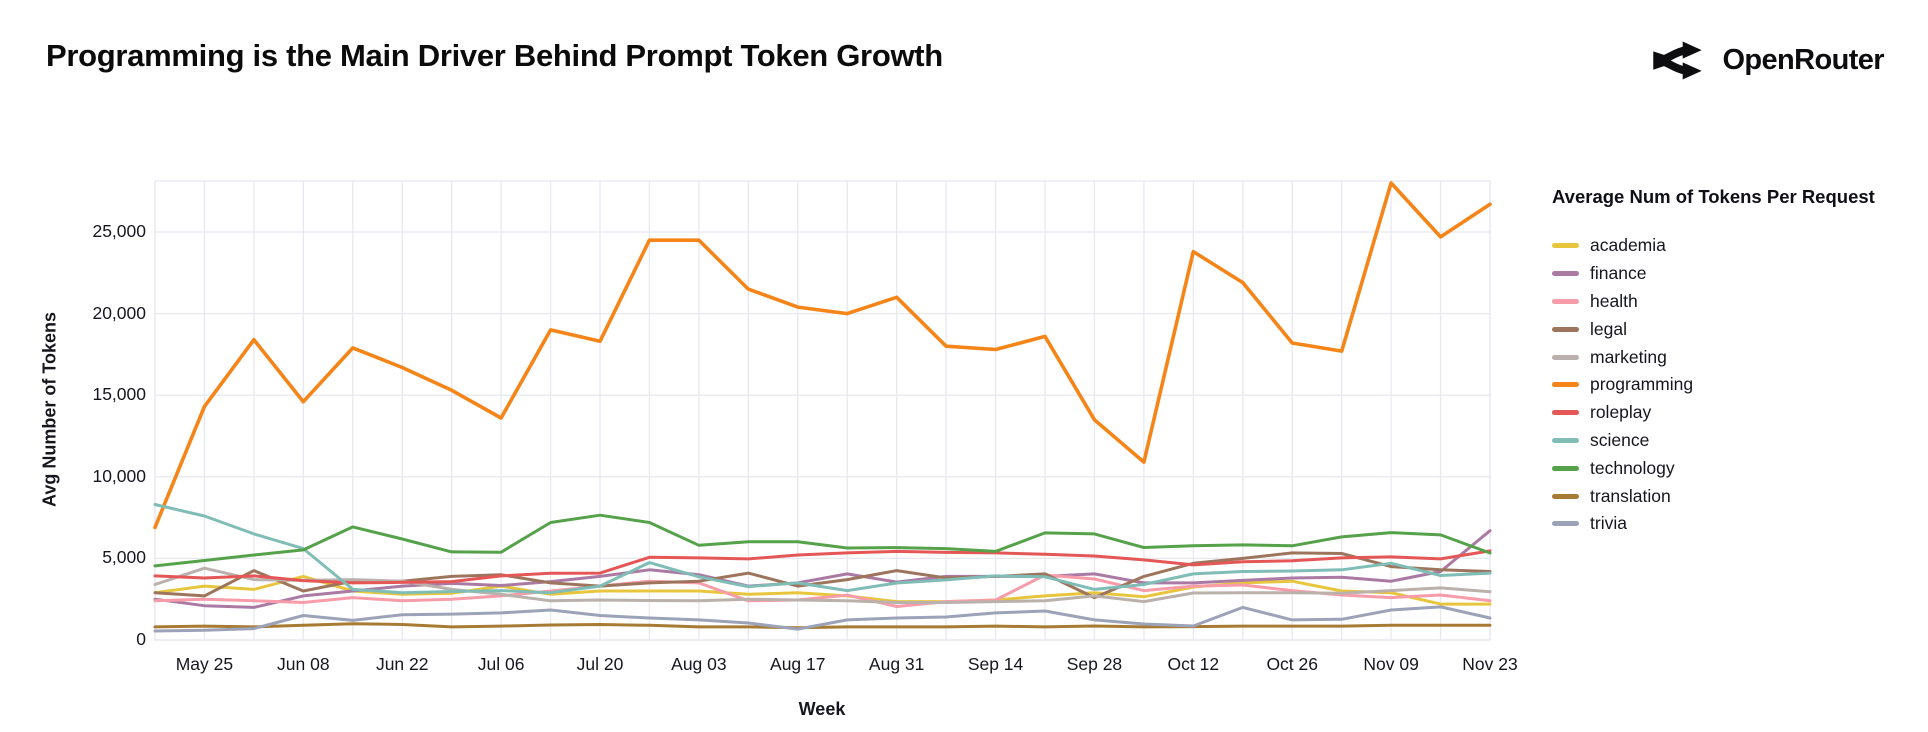  Describe the element at coordinates (303, 664) in the screenshot. I see `x-tick-label: Jun 08` at that location.